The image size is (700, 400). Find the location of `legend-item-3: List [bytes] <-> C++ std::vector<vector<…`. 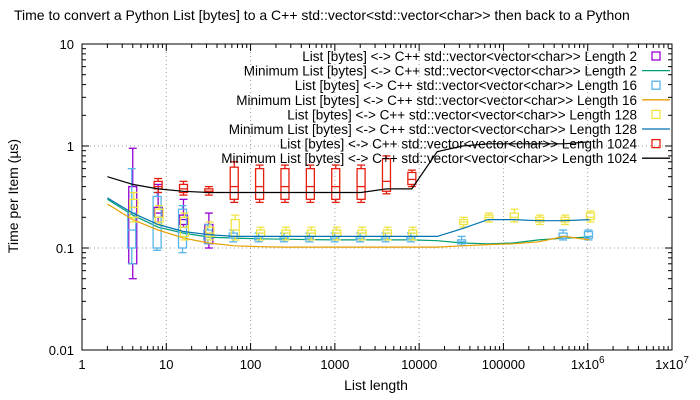

legend-item-3: List [bytes] <-> C++ std::vector<vector<… is located at coordinates (478, 85).